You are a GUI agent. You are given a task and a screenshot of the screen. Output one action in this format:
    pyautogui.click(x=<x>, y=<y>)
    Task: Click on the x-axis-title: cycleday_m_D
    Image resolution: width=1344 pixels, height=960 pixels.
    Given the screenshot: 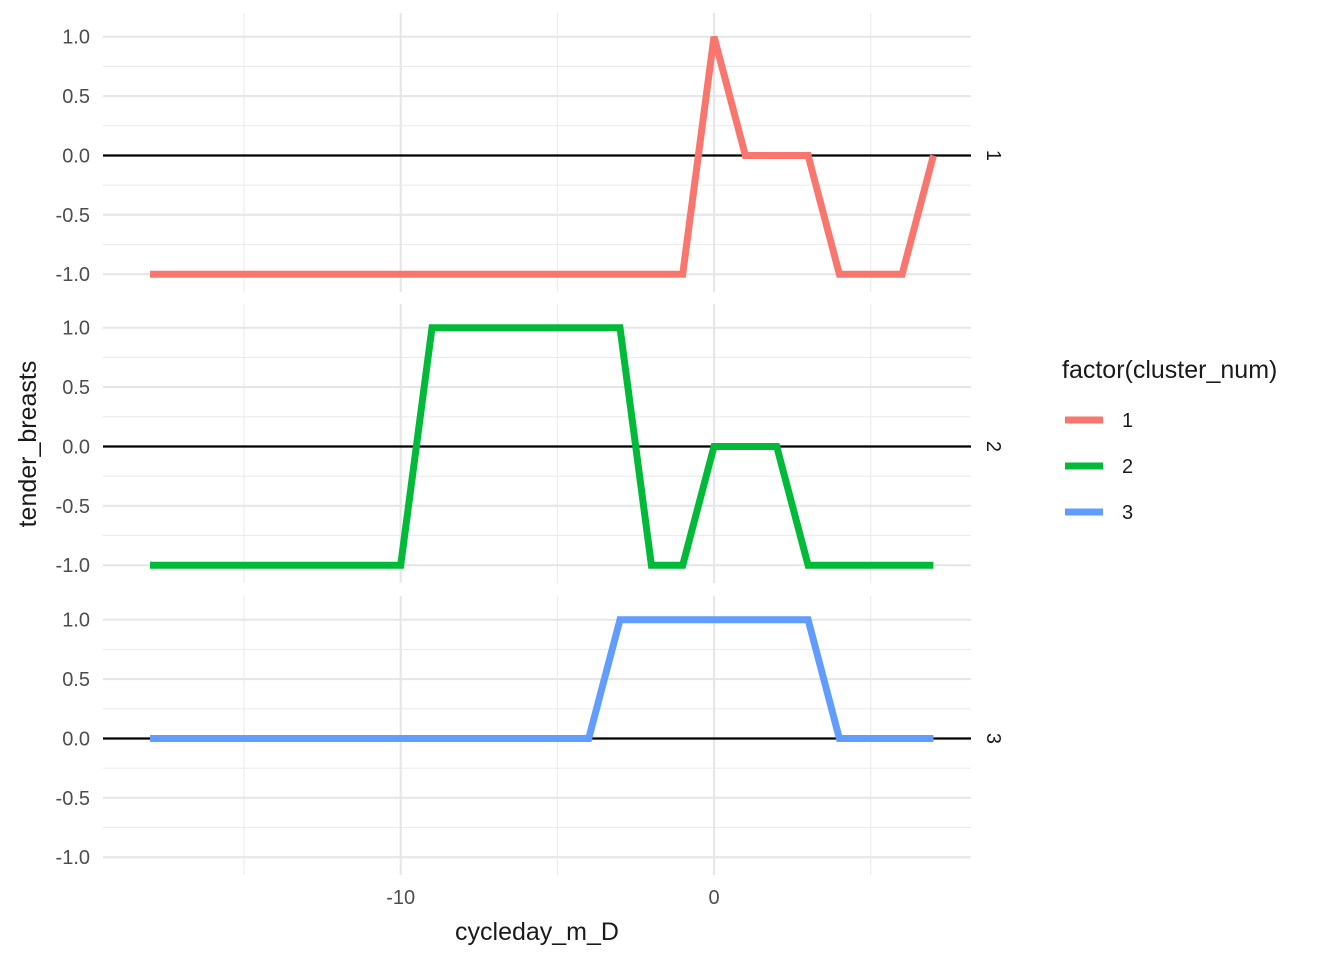 What is the action you would take?
    pyautogui.click(x=537, y=932)
    